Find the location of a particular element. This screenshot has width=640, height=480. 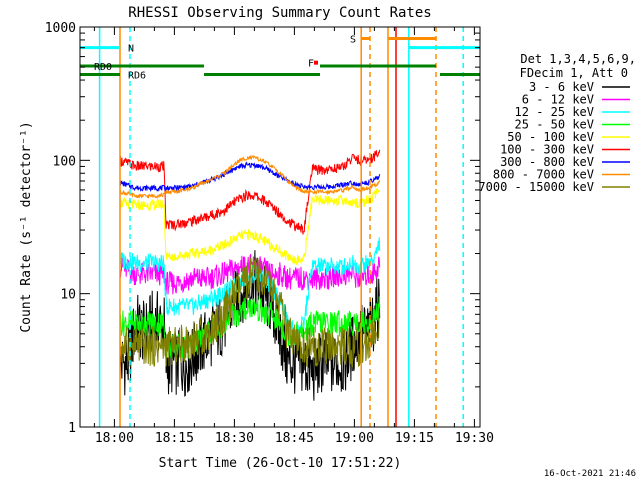

legend-header-1: Det 1,3,4,5,6,9, is located at coordinates (578, 59).